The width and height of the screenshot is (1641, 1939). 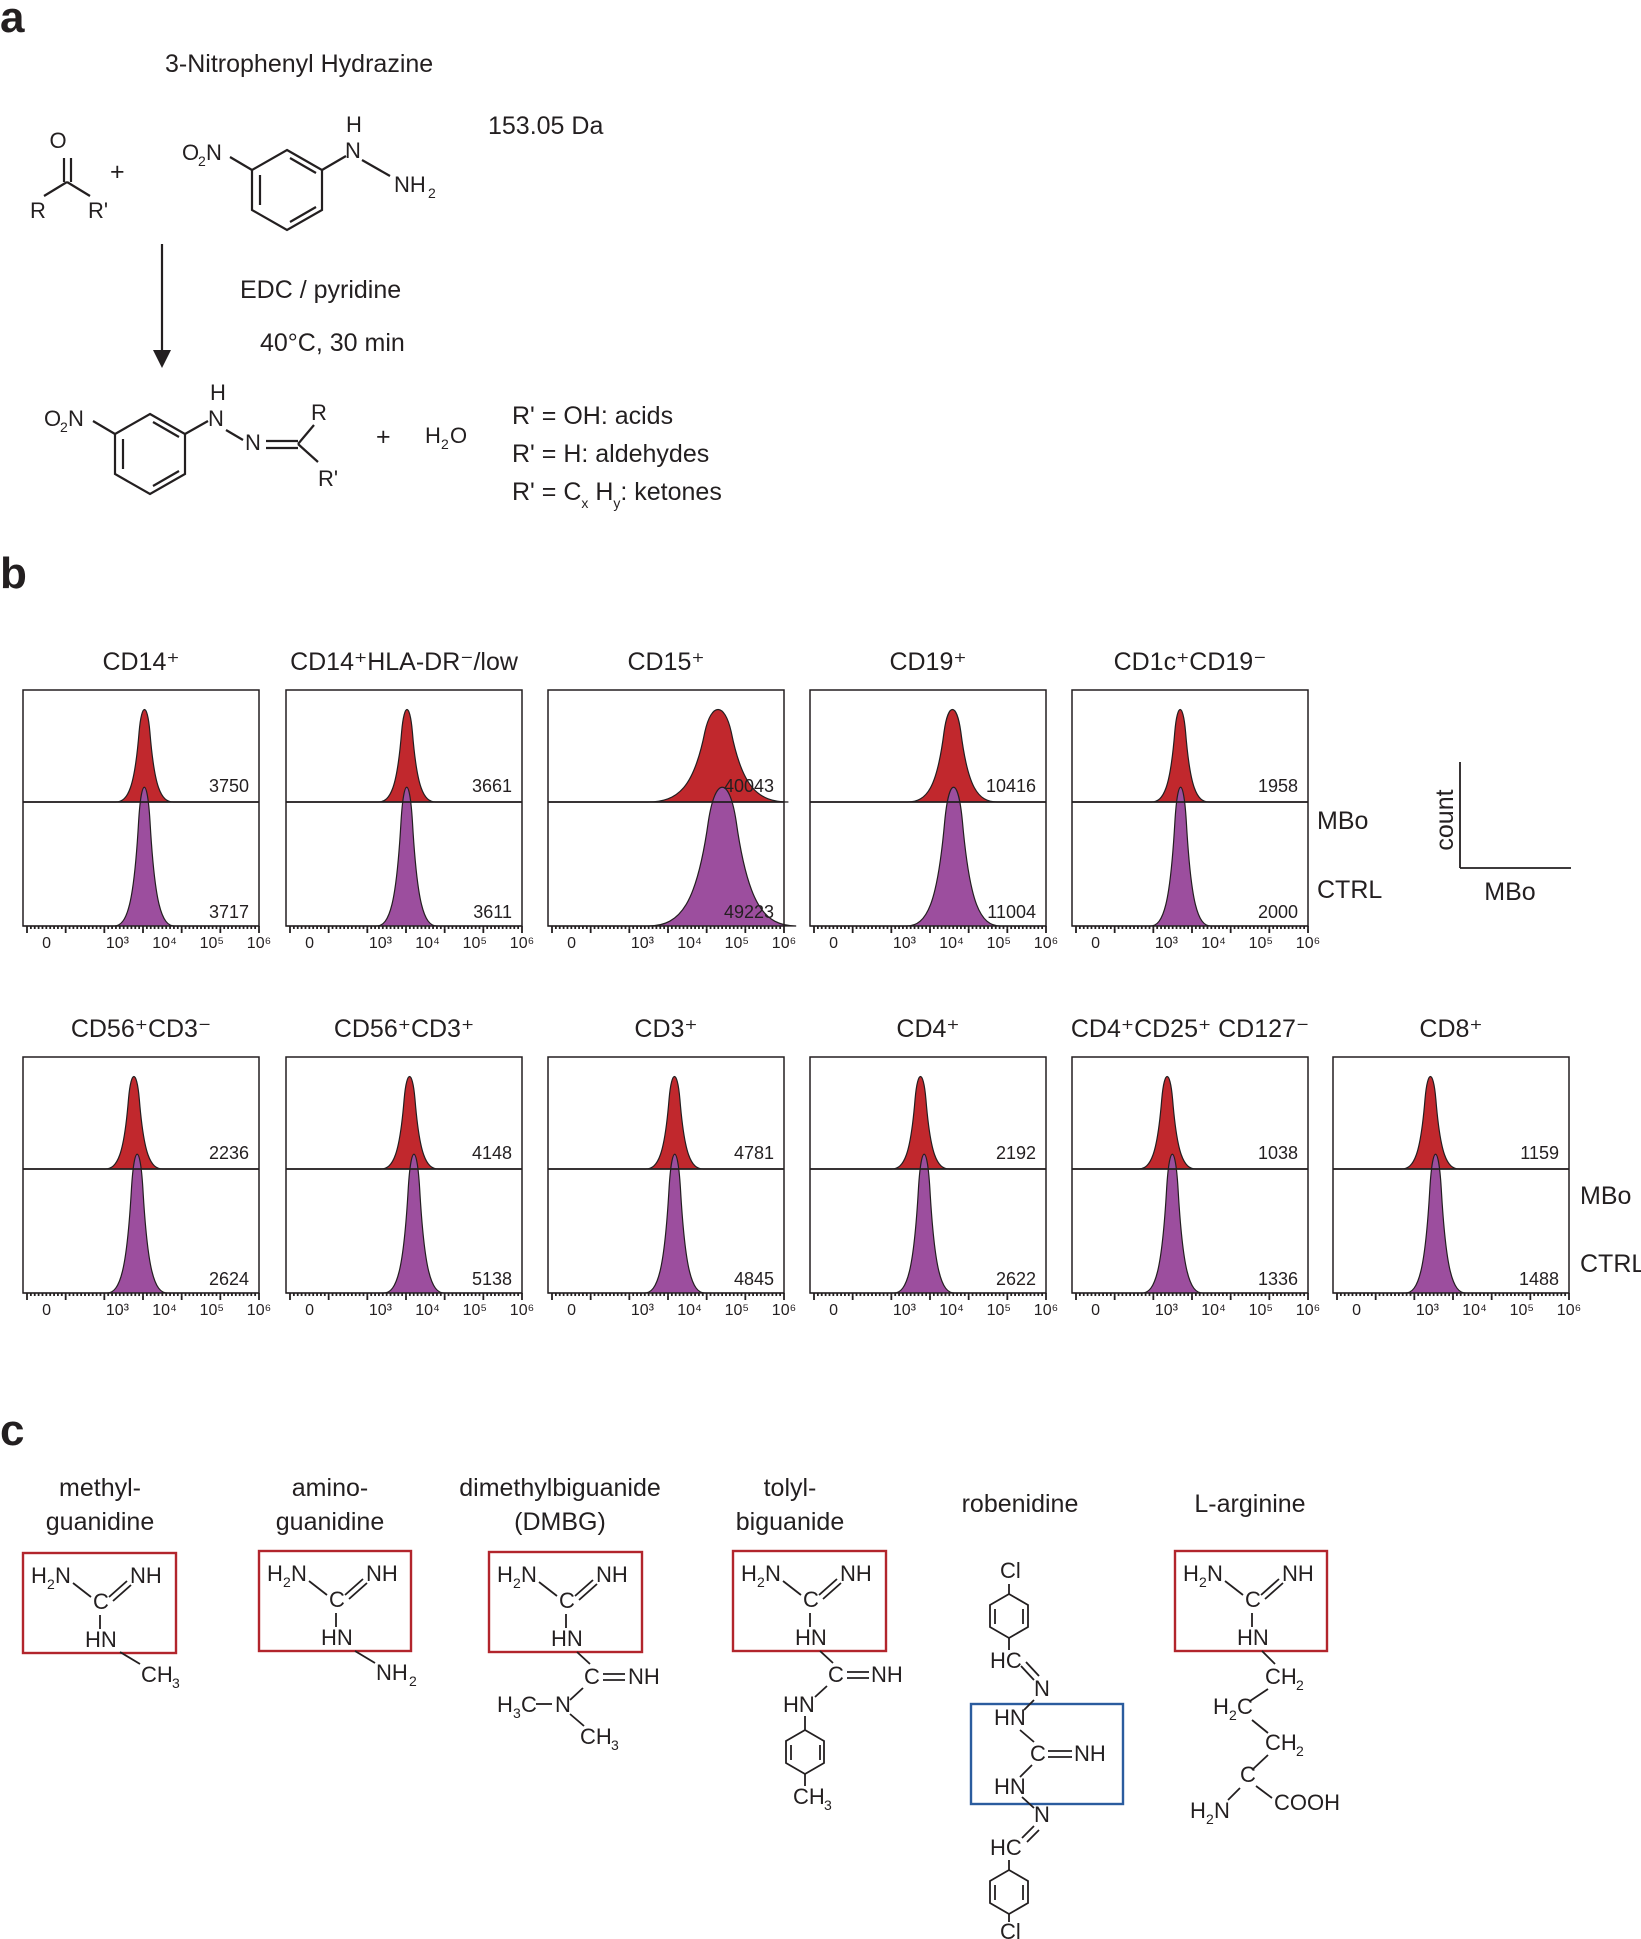 What do you see at coordinates (492, 786) in the screenshot?
I see `mbo-value-label: 3661` at bounding box center [492, 786].